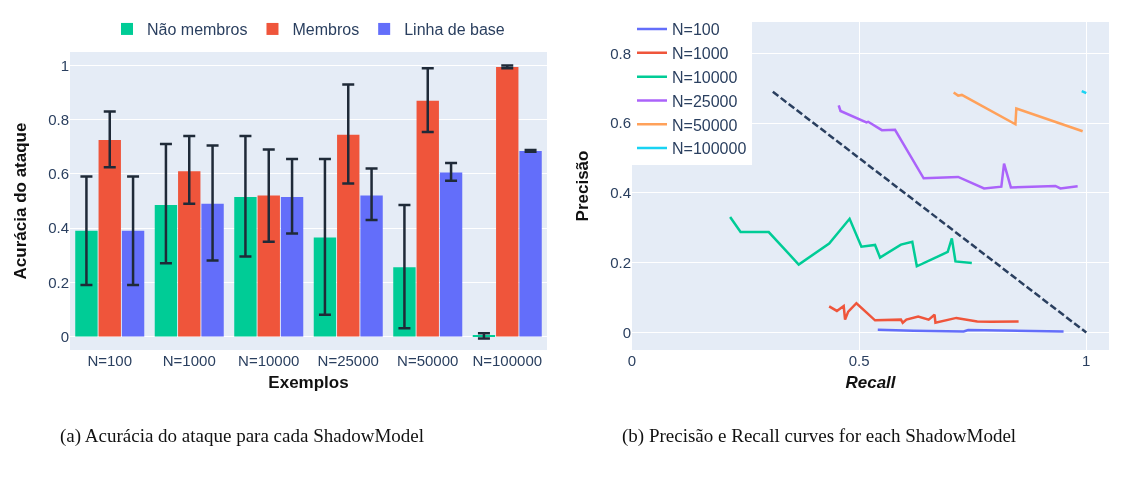 The width and height of the screenshot is (1124, 490). I want to click on y-tick-label: 1, so click(64, 65).